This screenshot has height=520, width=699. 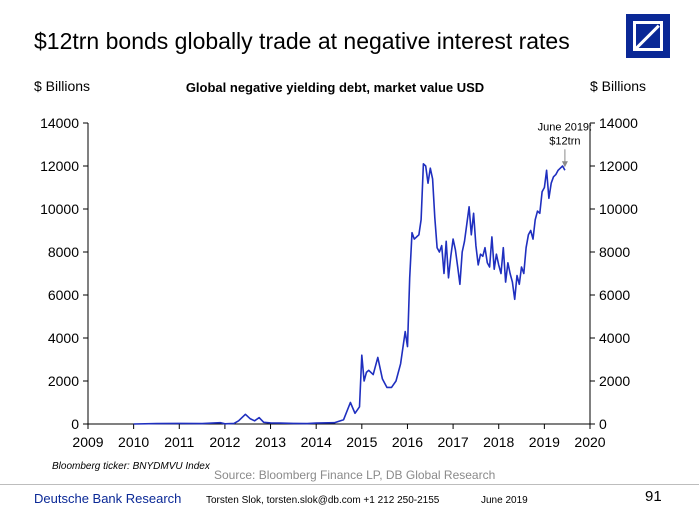 I want to click on ticker-note: Bloomberg ticker: BNYDMVU Index, so click(x=131, y=466).